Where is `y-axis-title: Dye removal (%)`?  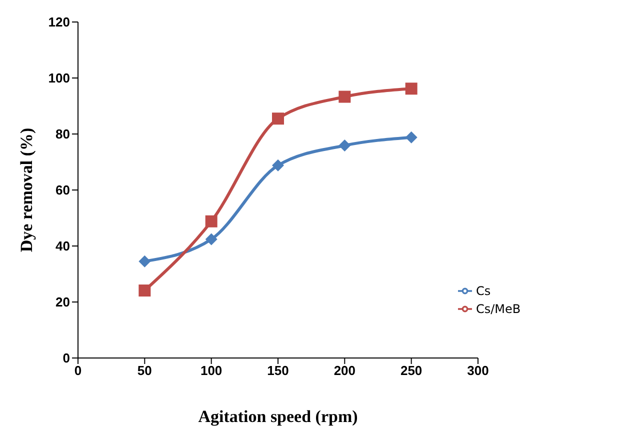 y-axis-title: Dye removal (%) is located at coordinates (26, 190).